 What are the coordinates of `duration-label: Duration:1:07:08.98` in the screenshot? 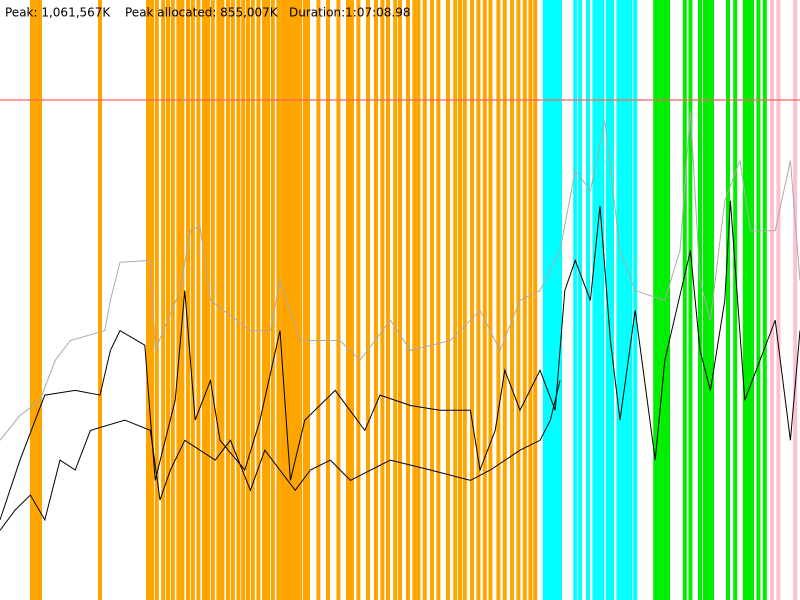 It's located at (350, 13).